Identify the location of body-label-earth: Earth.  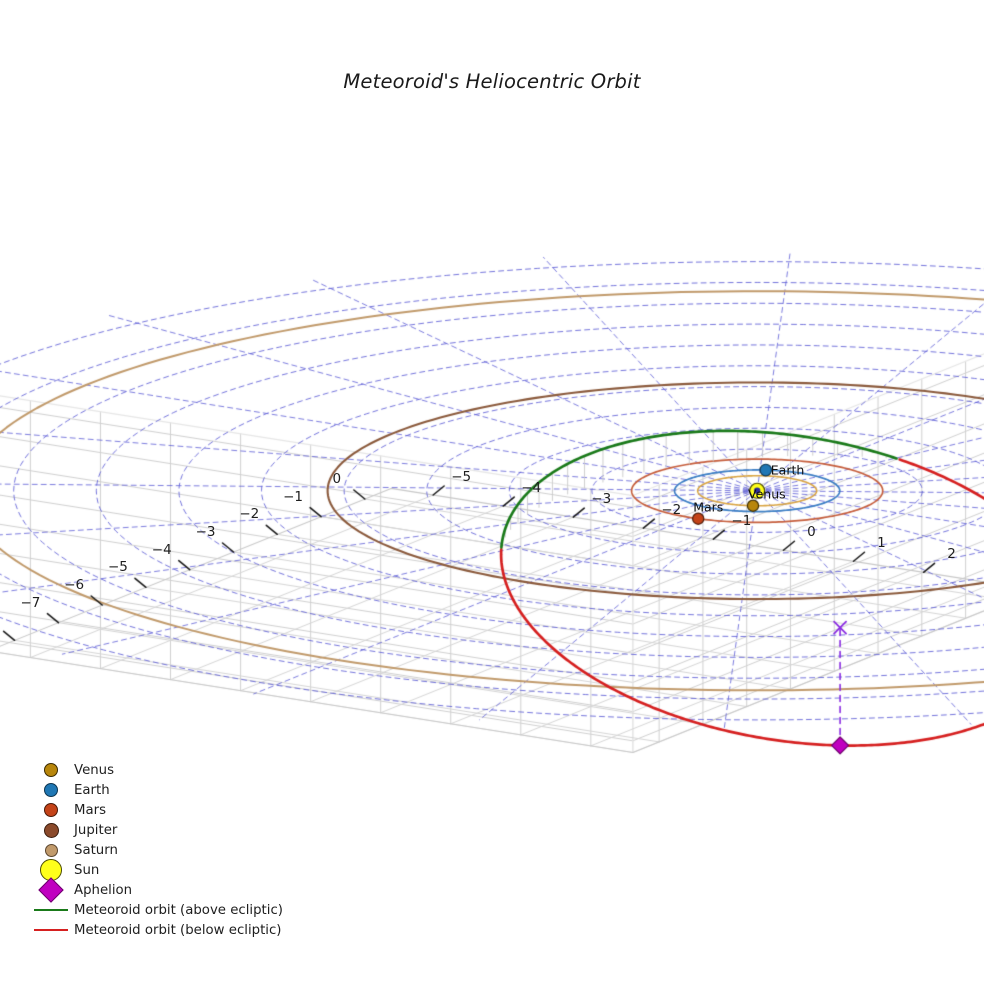
(787, 470).